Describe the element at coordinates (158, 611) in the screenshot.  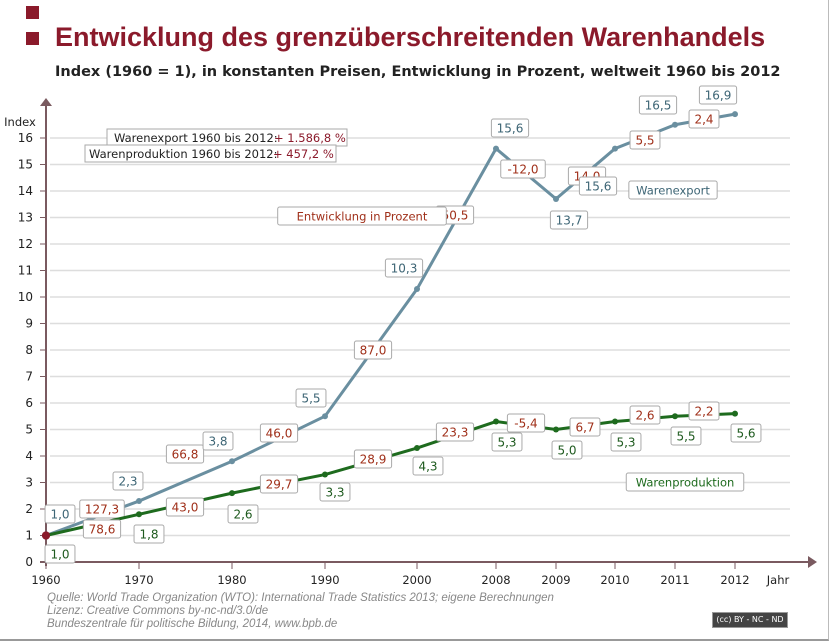
I see `license-line: Lizenz: Creative Commons by-nc-nd/3.0/de` at that location.